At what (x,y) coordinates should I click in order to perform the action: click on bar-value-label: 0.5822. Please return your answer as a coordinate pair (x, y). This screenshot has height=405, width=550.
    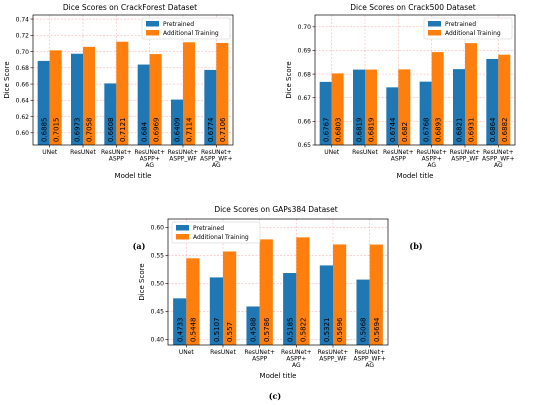
    Looking at the image, I should click on (304, 330).